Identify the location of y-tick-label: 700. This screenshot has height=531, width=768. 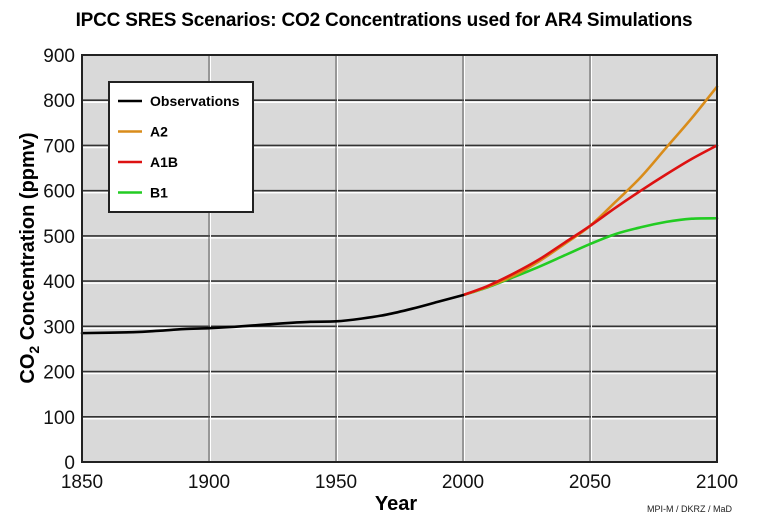
(59, 146).